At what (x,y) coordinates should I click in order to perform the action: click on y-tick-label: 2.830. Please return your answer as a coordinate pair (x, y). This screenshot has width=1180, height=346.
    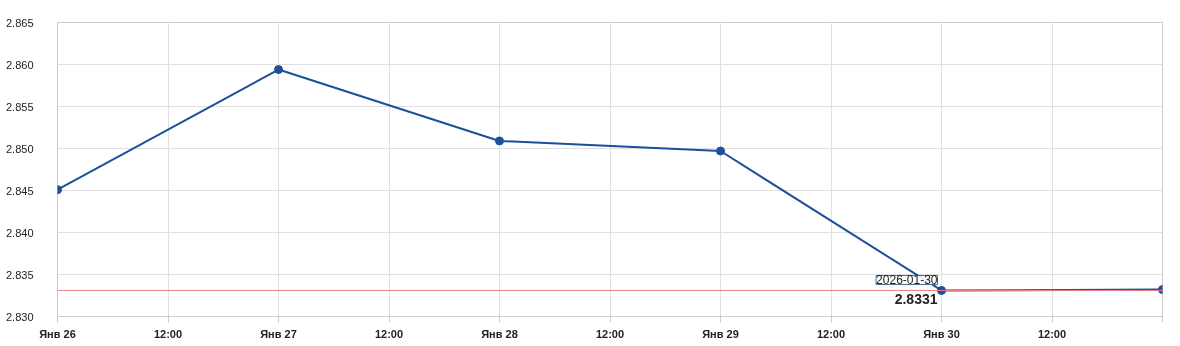
    Looking at the image, I should click on (19, 316).